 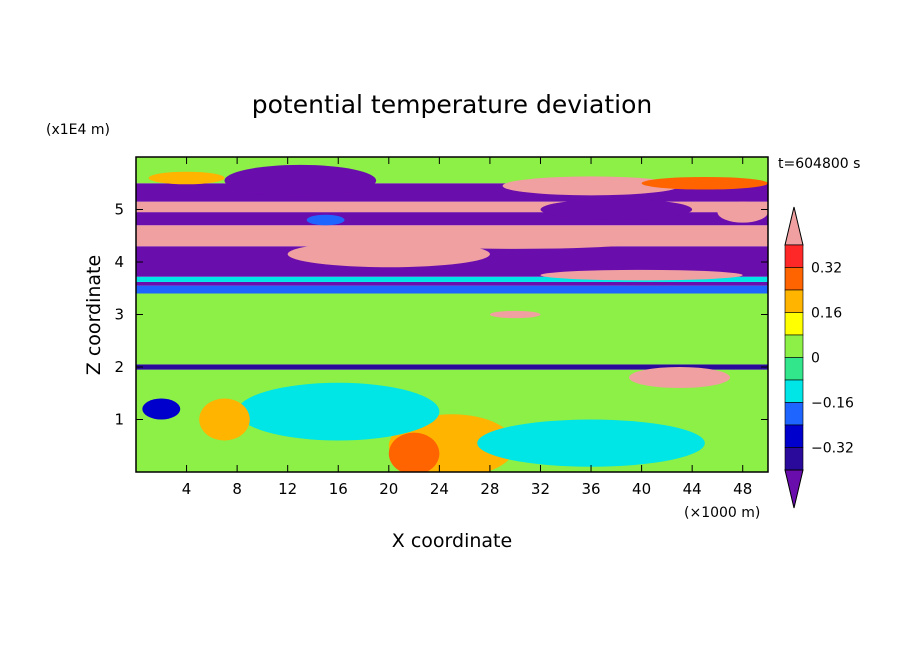 What do you see at coordinates (187, 489) in the screenshot?
I see `x-tick-label: 4` at bounding box center [187, 489].